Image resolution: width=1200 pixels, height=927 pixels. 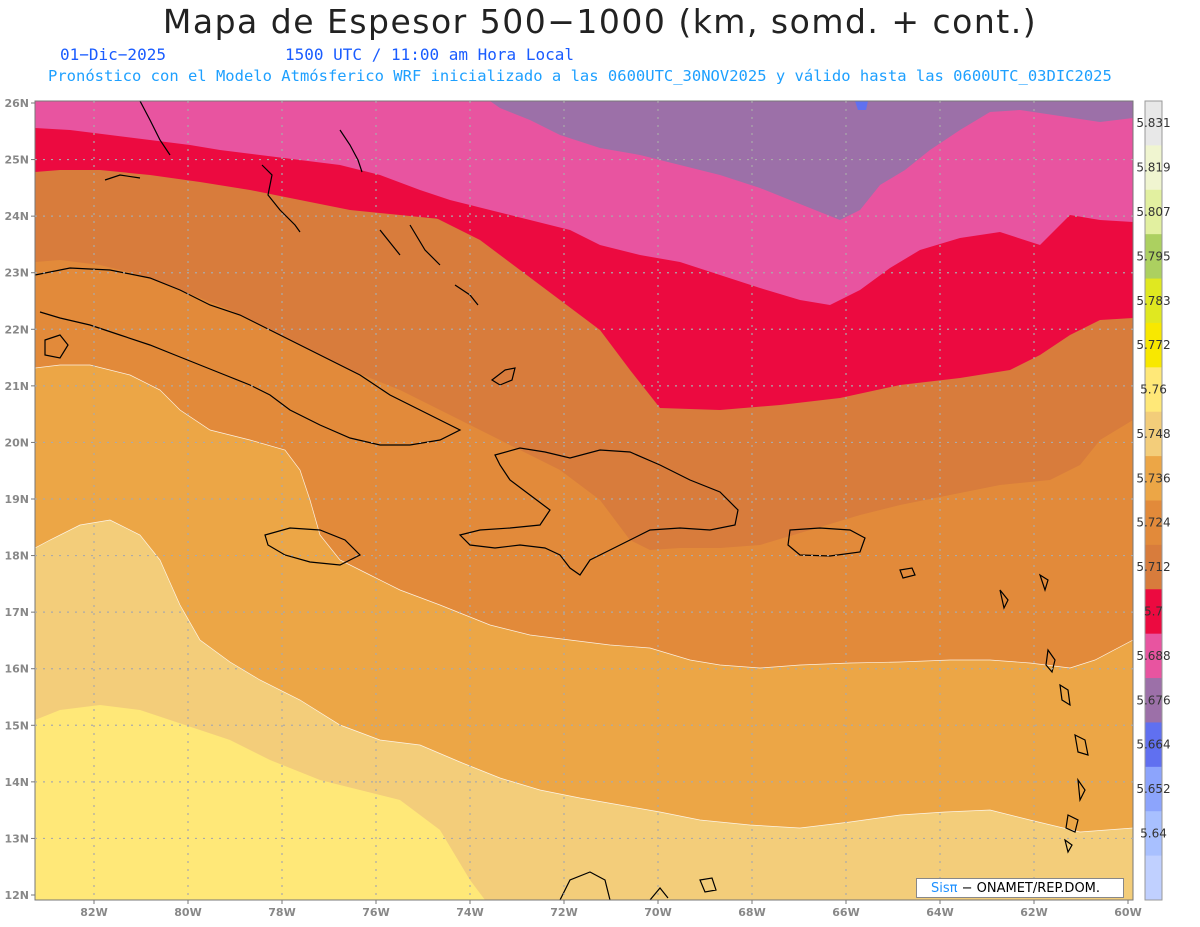 I want to click on colorbar-label: 5.807, so click(x=1153, y=212).